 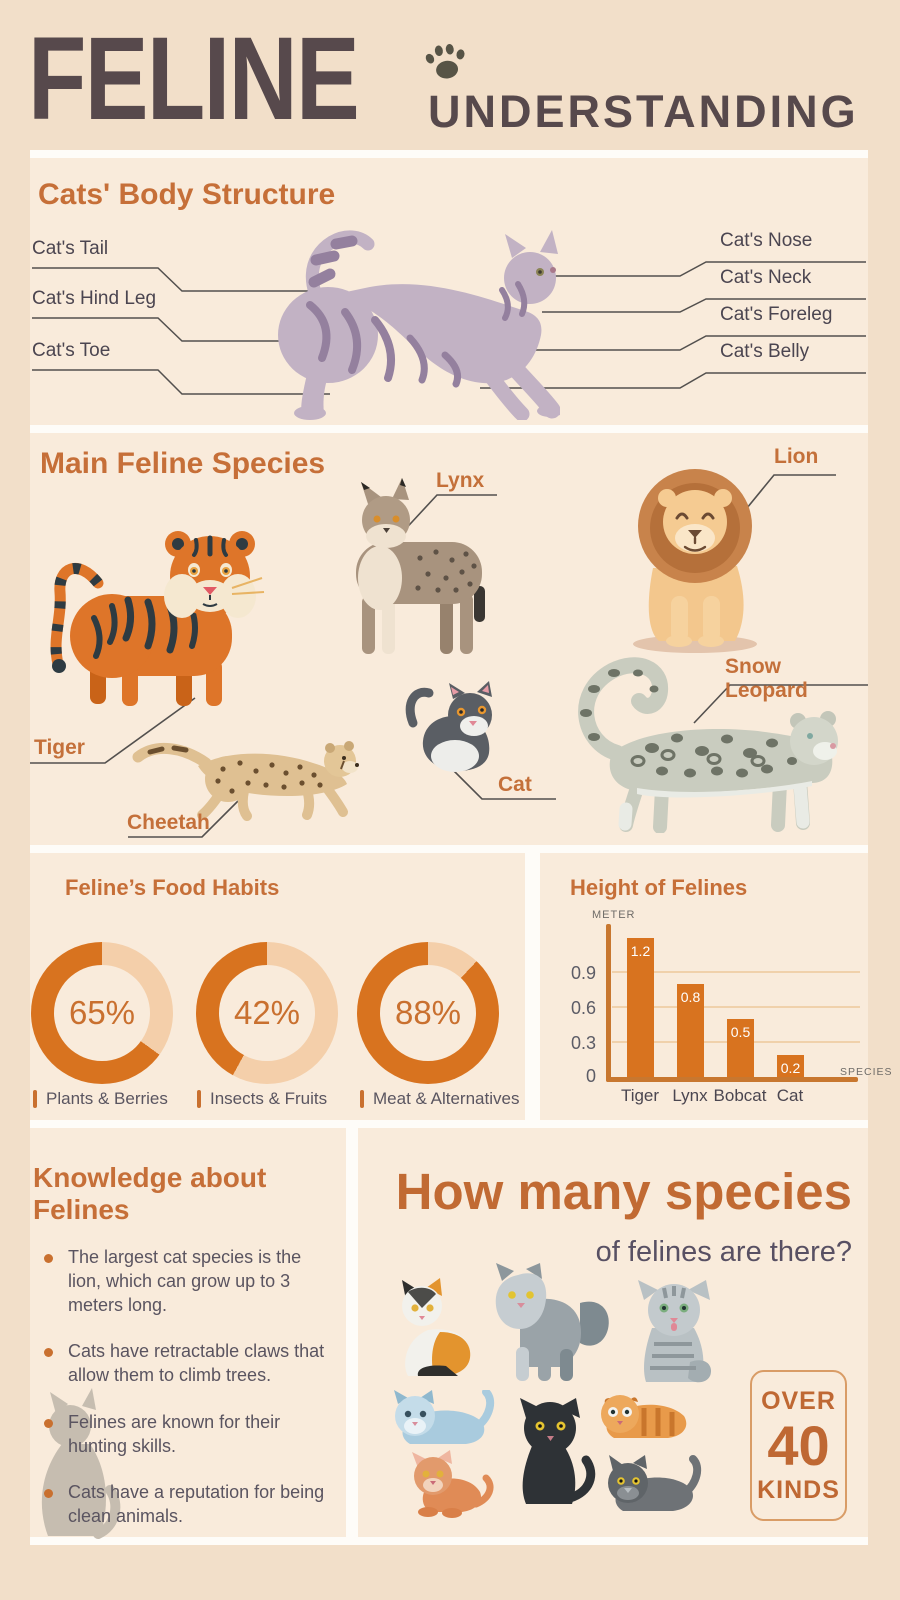 I want to click on y-axis, so click(x=608, y=1003).